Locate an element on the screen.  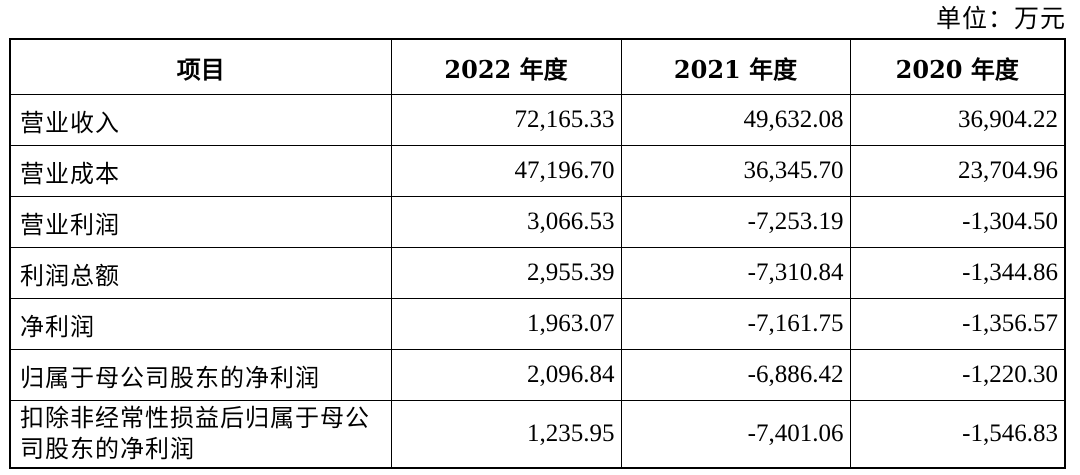
cell-2022: 1,963.07 is located at coordinates (506, 324).